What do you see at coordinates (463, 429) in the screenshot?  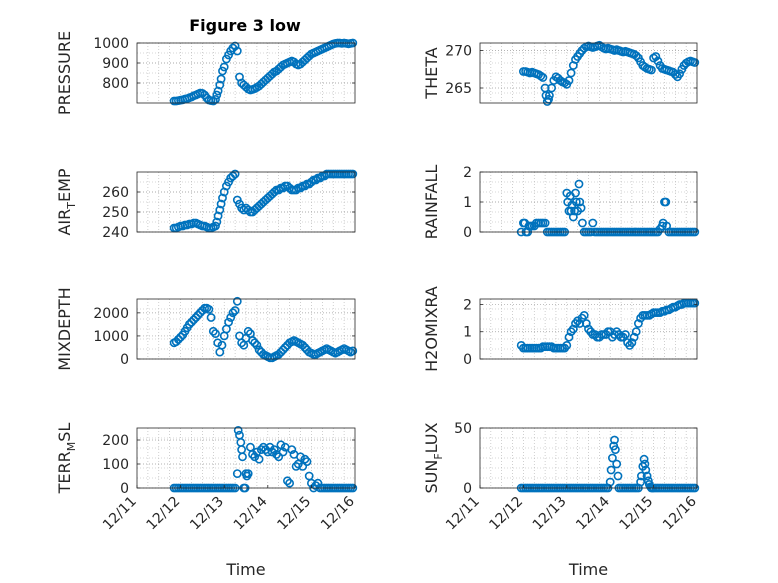 I see `y-tick-label: 50` at bounding box center [463, 429].